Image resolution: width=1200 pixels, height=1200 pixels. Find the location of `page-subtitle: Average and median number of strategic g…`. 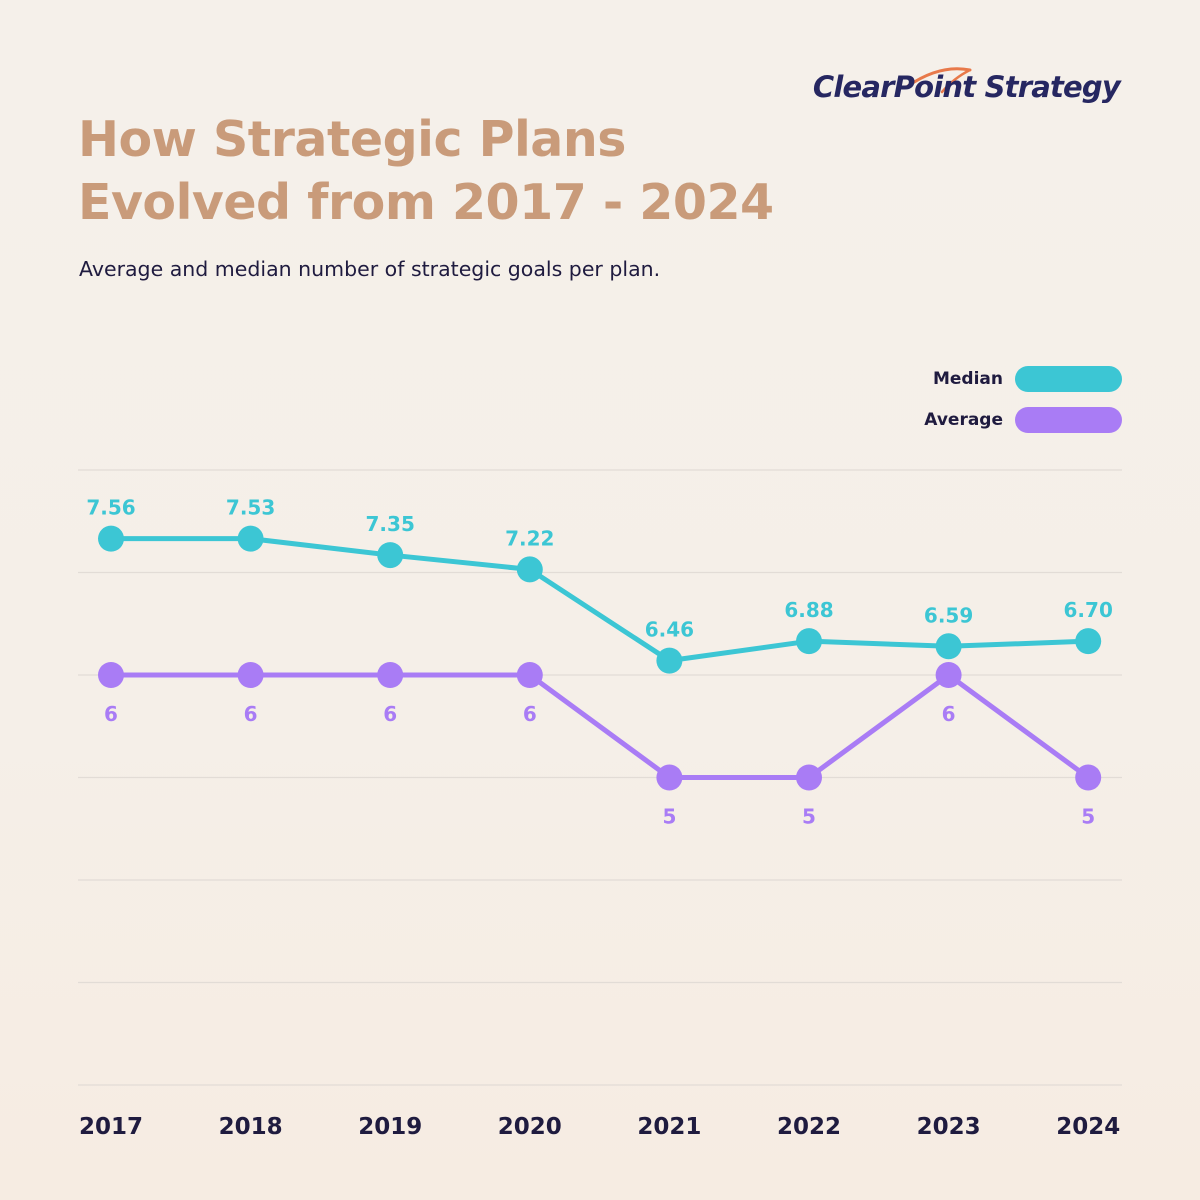

page-subtitle: Average and median number of strategic g… is located at coordinates (370, 269).